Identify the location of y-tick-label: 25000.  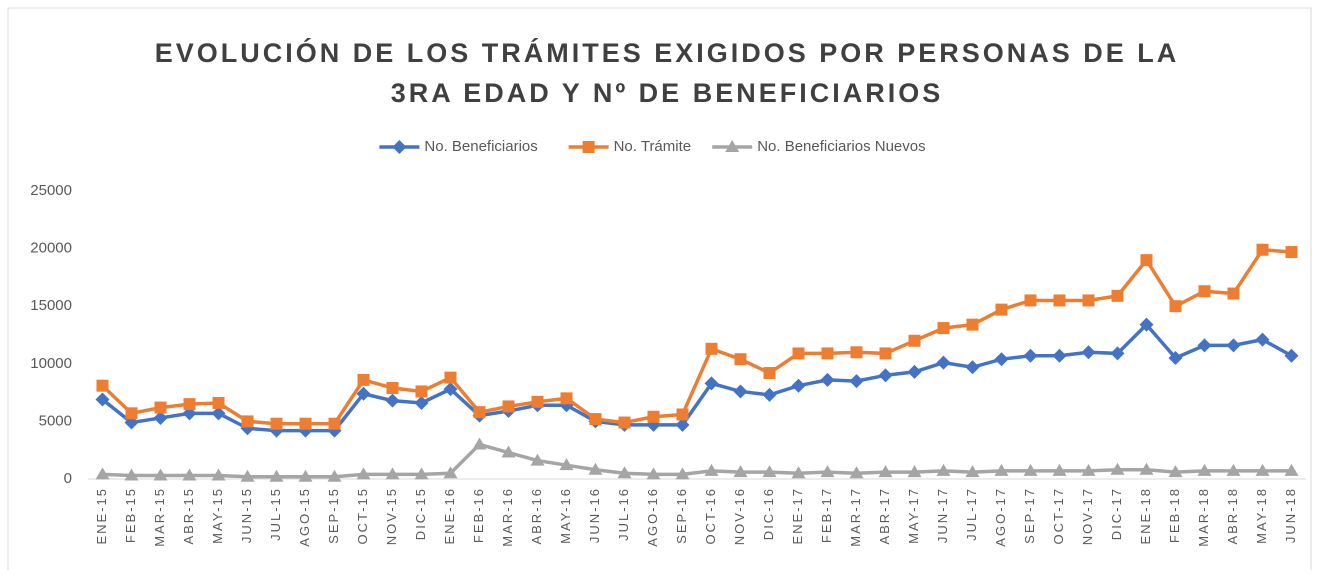
(51, 190).